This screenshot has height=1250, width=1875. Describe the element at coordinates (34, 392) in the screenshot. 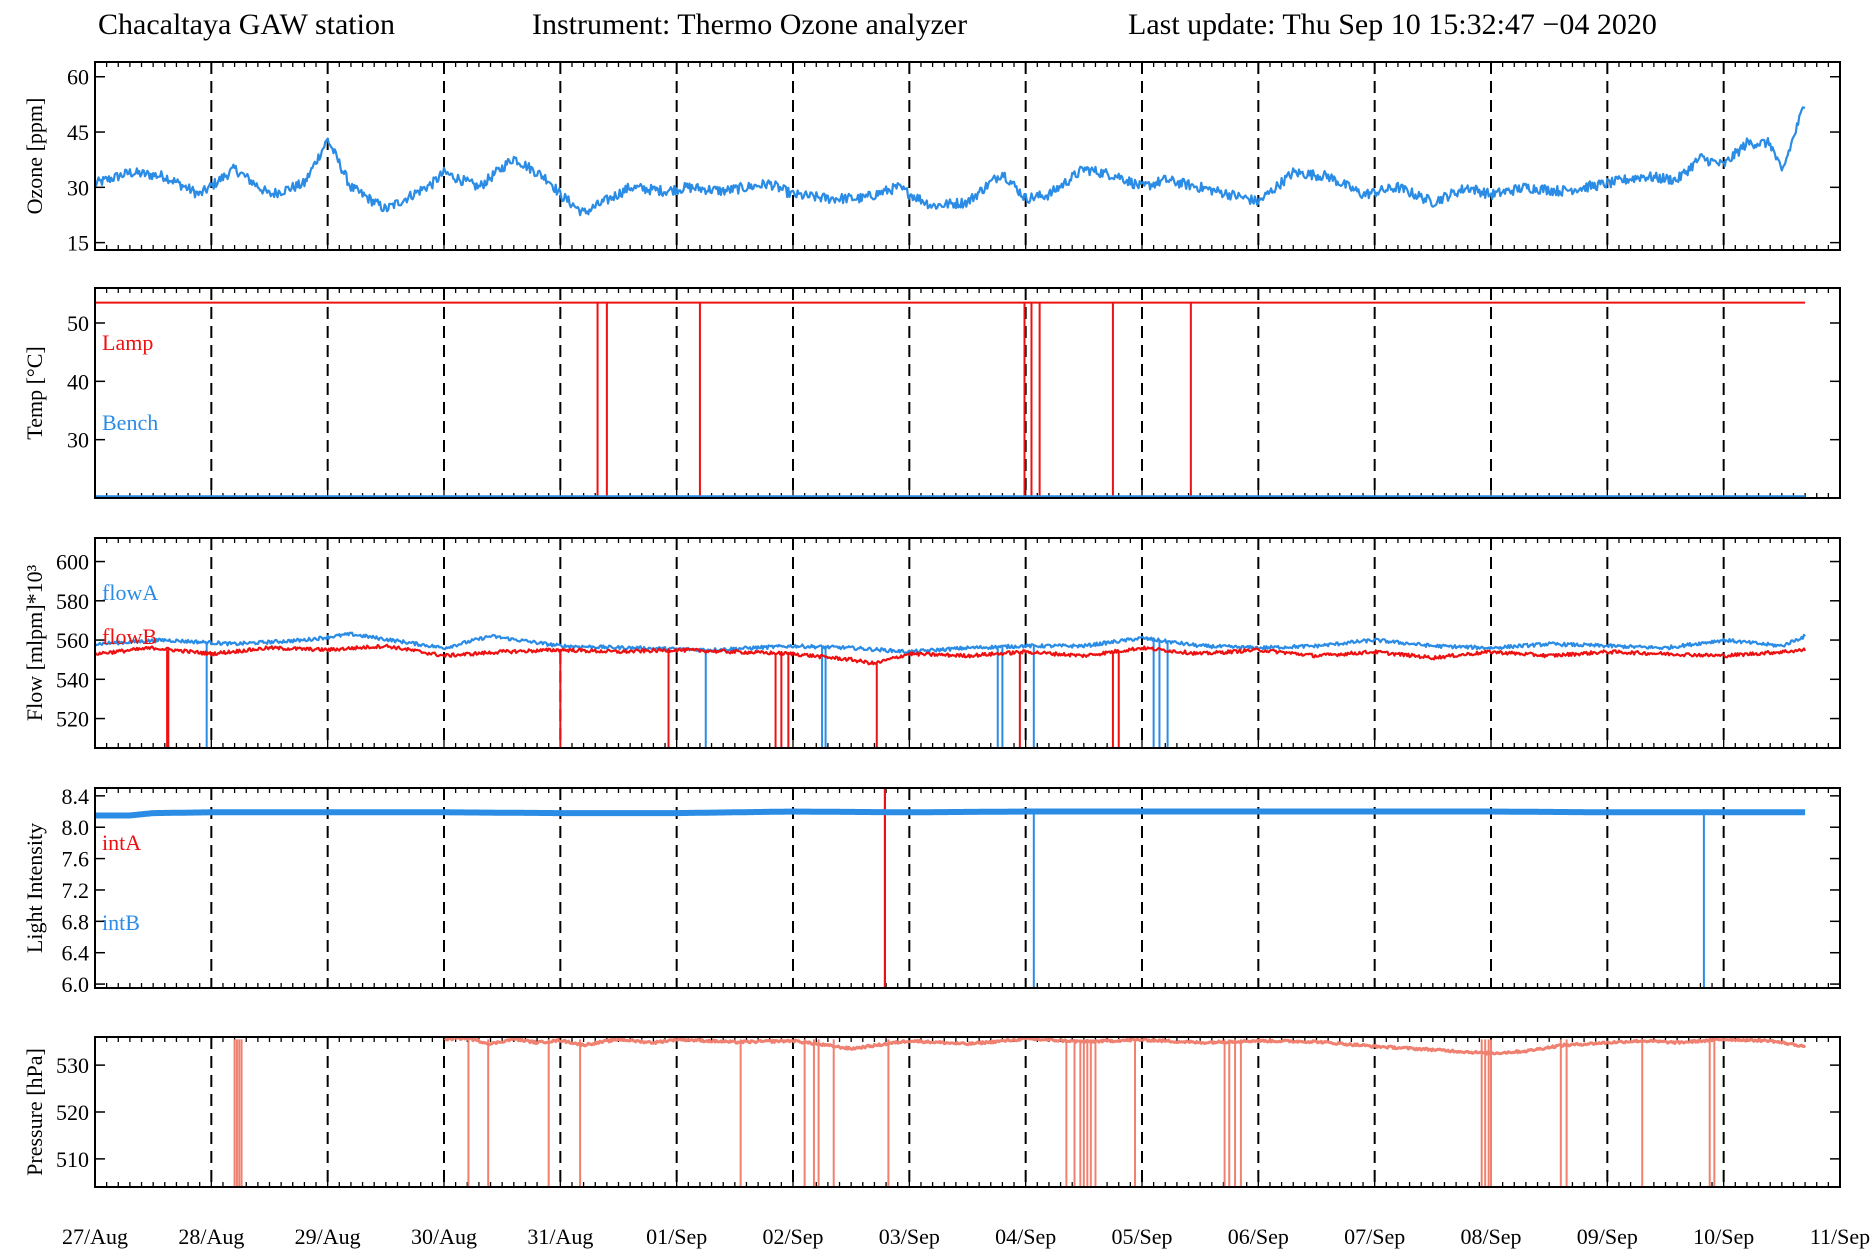

I see `y-axis-label: Temp [°C]` at that location.